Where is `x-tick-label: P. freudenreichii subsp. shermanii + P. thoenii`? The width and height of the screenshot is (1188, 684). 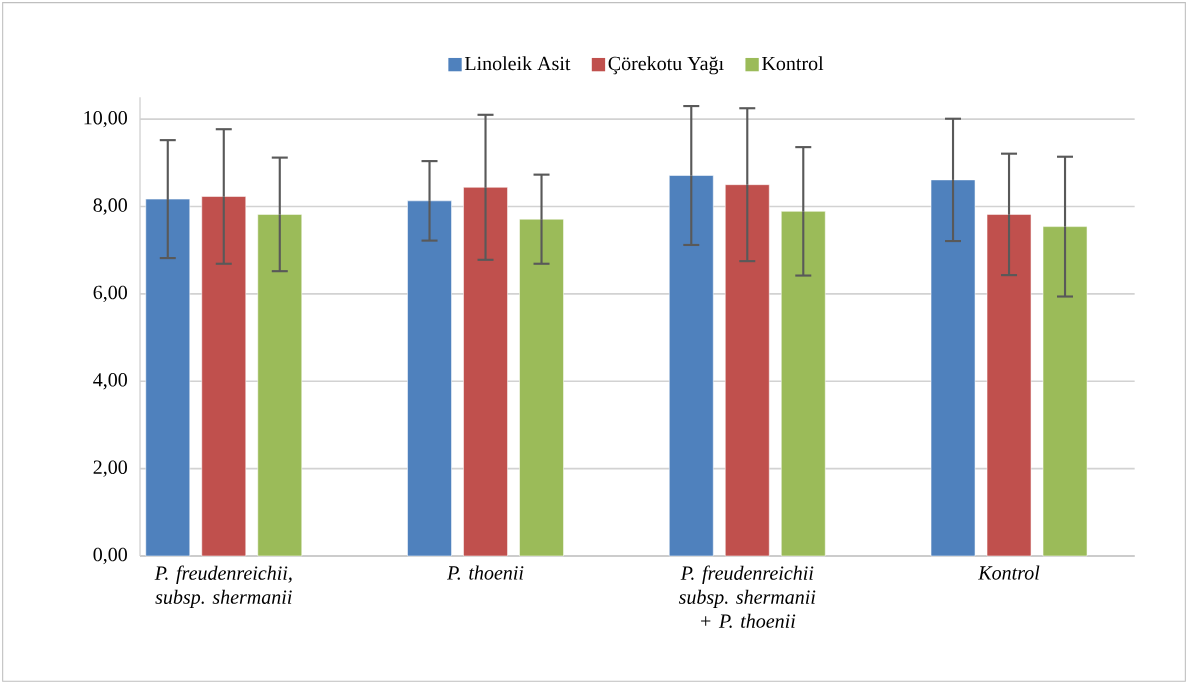 x-tick-label: P. freudenreichii subsp. shermanii + P. thoenii is located at coordinates (747, 596).